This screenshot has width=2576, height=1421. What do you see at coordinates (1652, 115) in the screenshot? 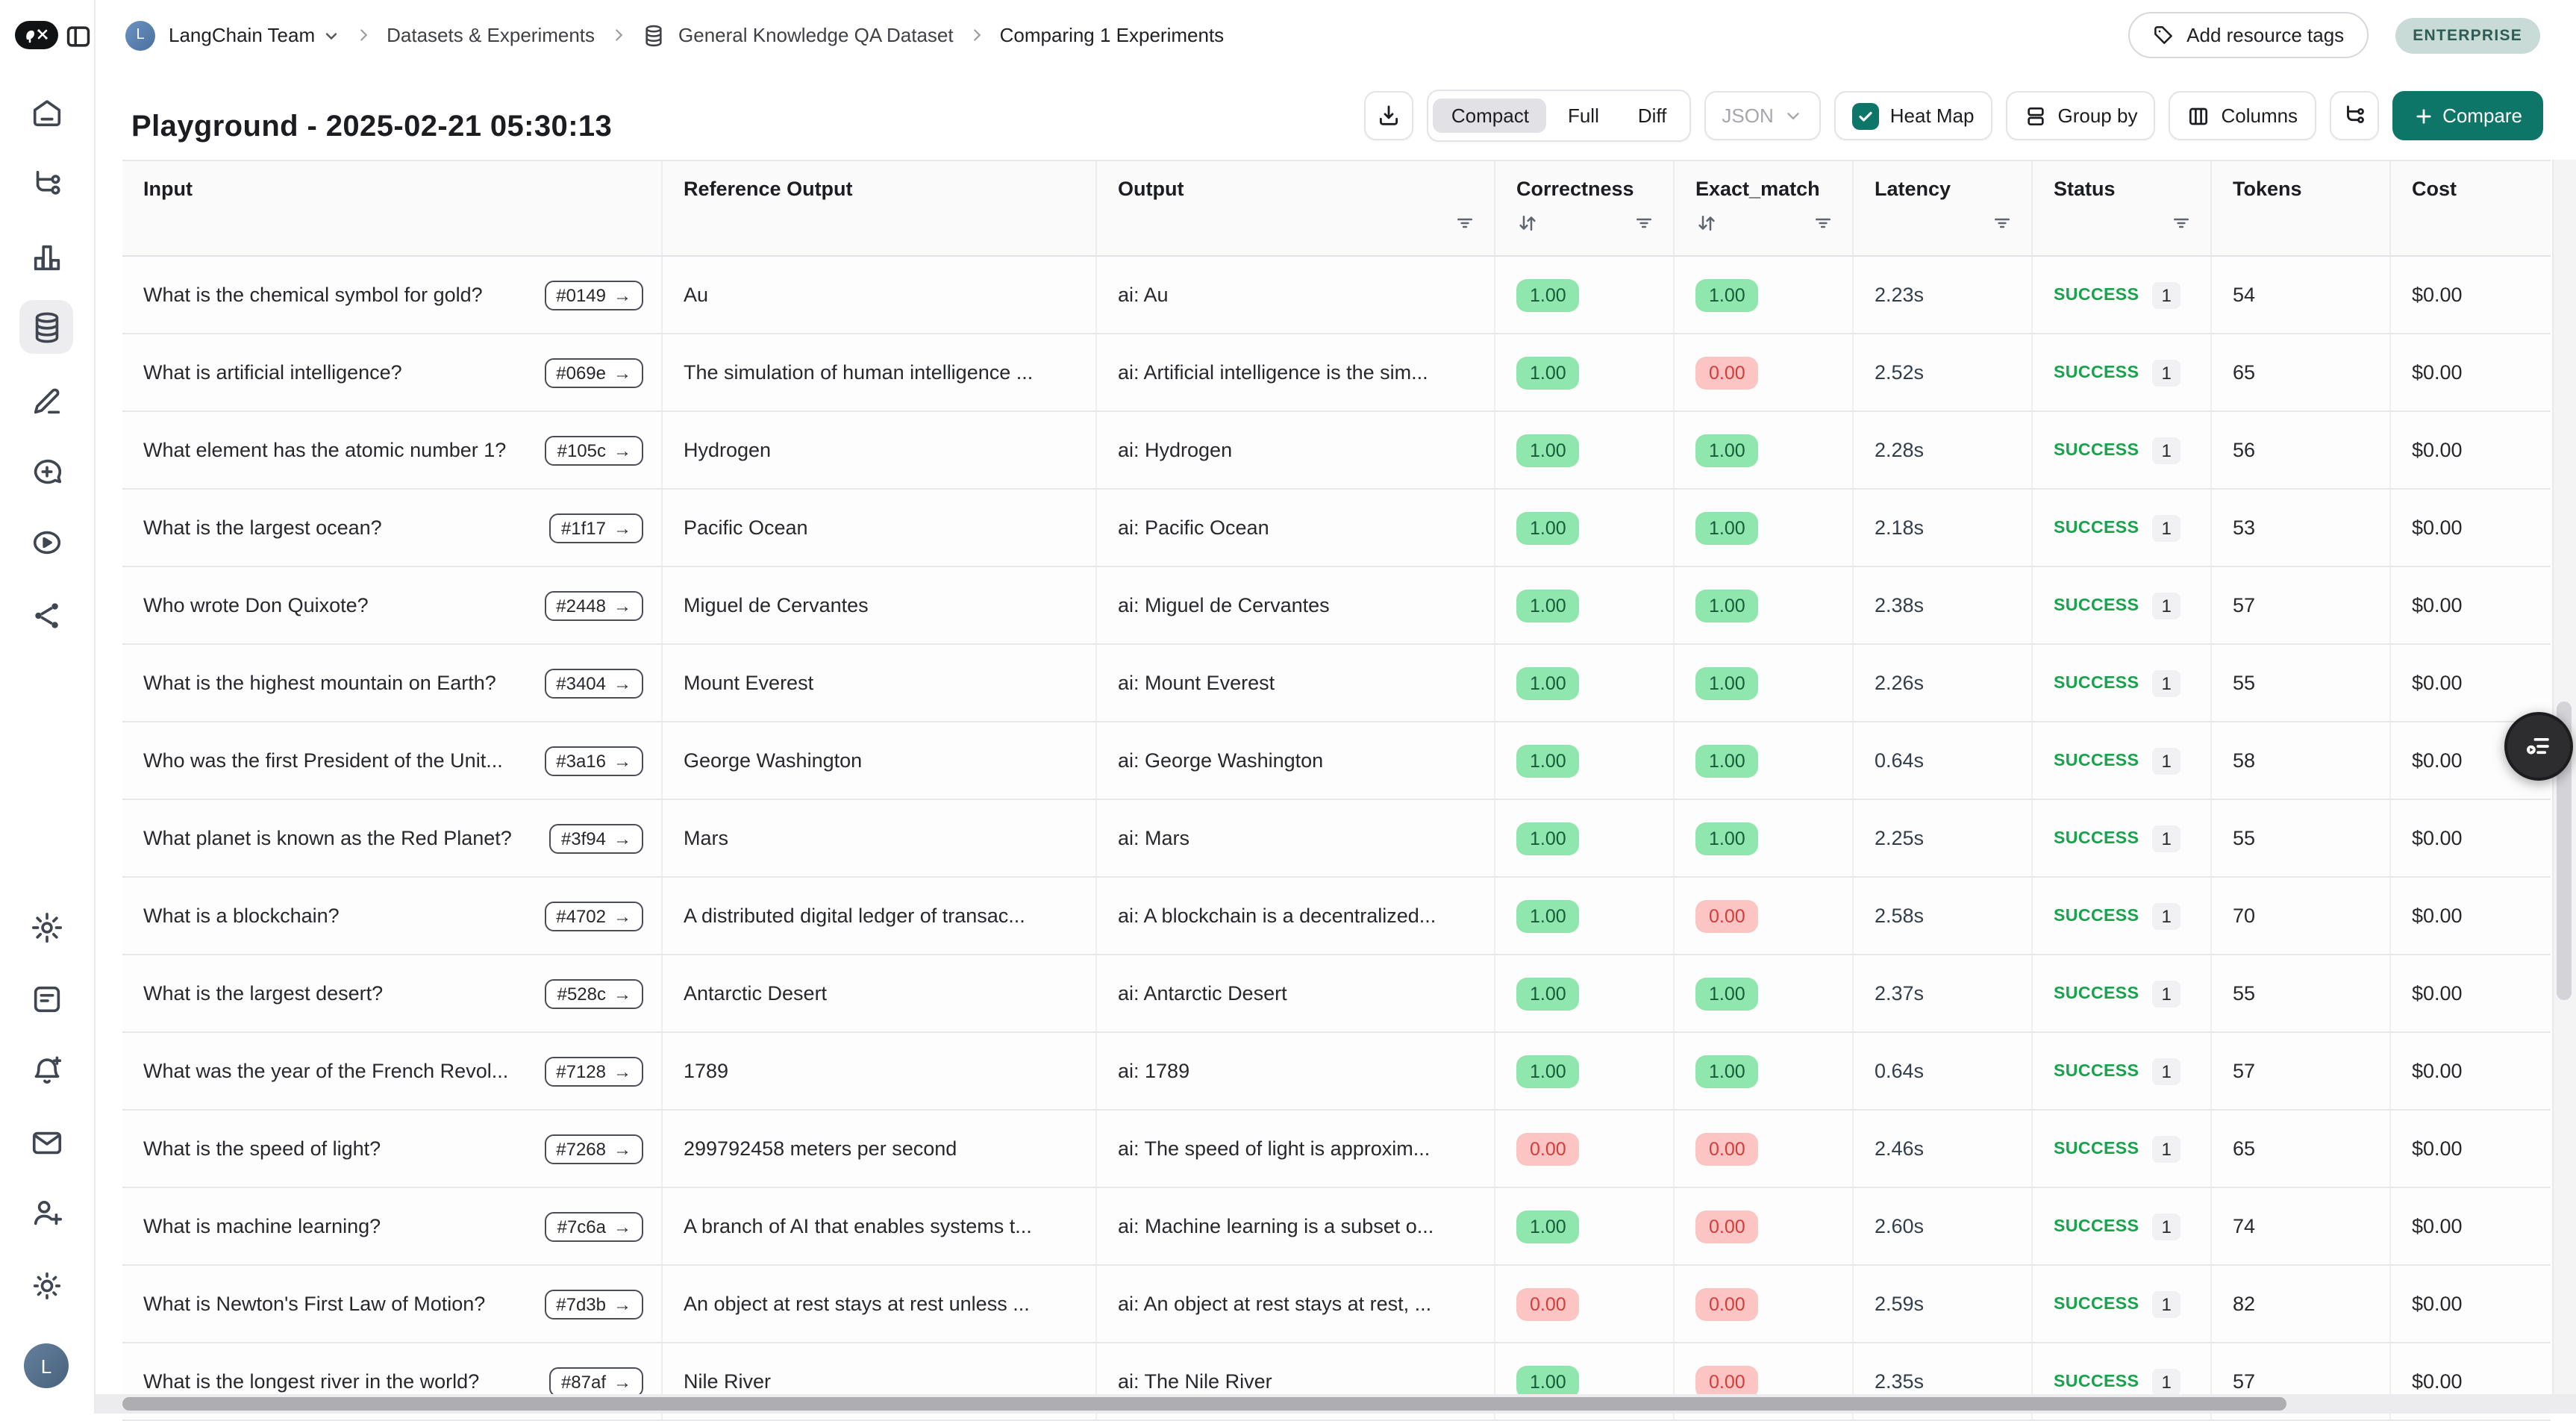
I see `view-mode-diff: Diff` at bounding box center [1652, 115].